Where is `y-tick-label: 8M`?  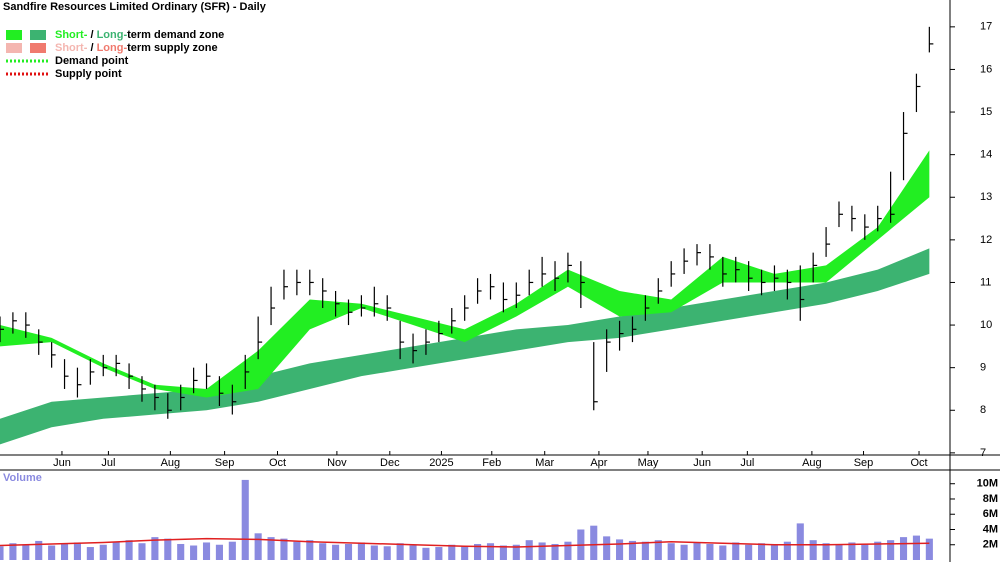 y-tick-label: 8M is located at coordinates (990, 499).